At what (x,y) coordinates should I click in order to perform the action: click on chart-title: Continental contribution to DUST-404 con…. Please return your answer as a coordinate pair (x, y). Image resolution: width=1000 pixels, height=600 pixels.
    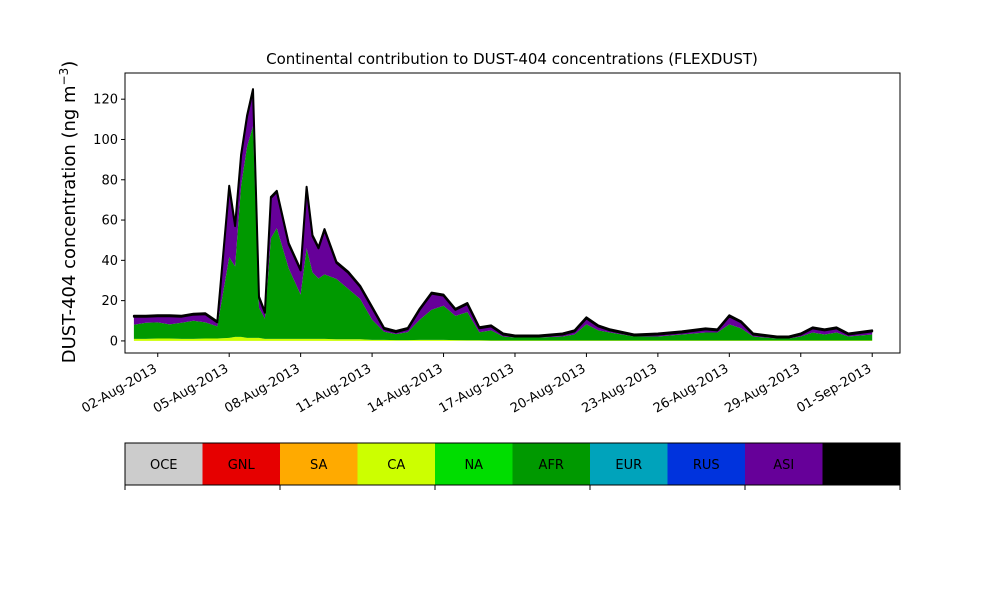
    Looking at the image, I should click on (512, 59).